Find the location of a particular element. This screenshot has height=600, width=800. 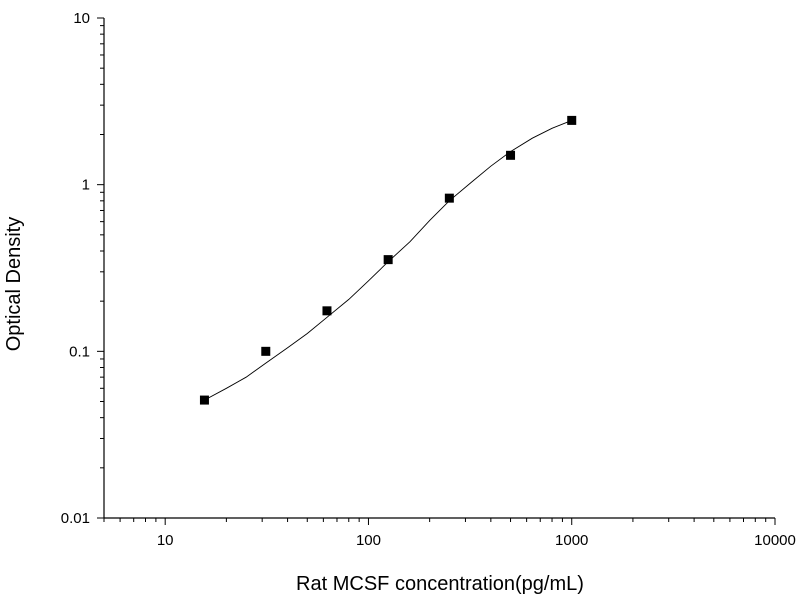

x-tick-label: 100 is located at coordinates (368, 540).